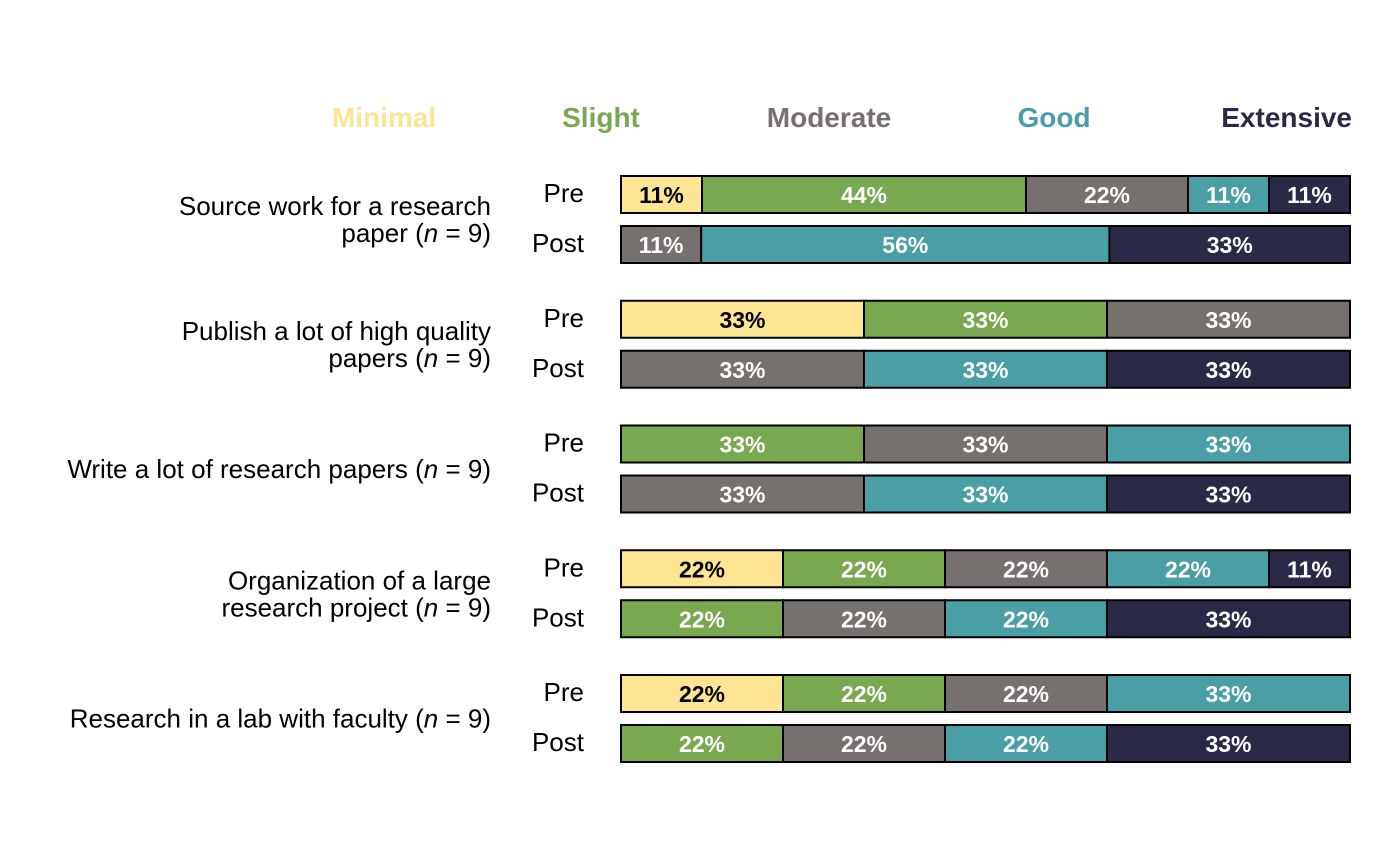 The width and height of the screenshot is (1400, 866). I want to click on category-label-line: Write a lot of research papers (n = 9), so click(279, 469).